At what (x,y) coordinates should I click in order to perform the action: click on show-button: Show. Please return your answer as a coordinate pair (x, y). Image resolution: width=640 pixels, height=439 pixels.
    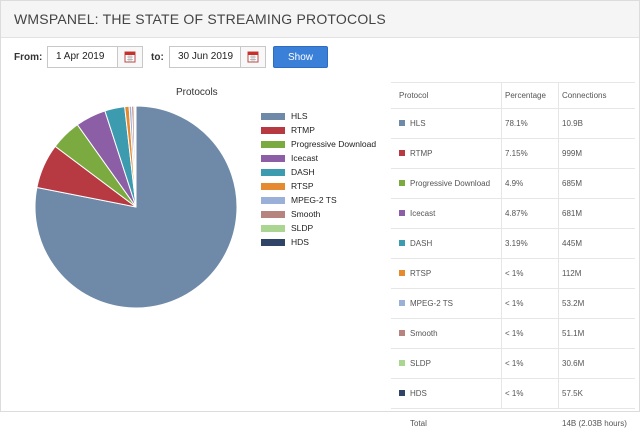
    Looking at the image, I should click on (300, 57).